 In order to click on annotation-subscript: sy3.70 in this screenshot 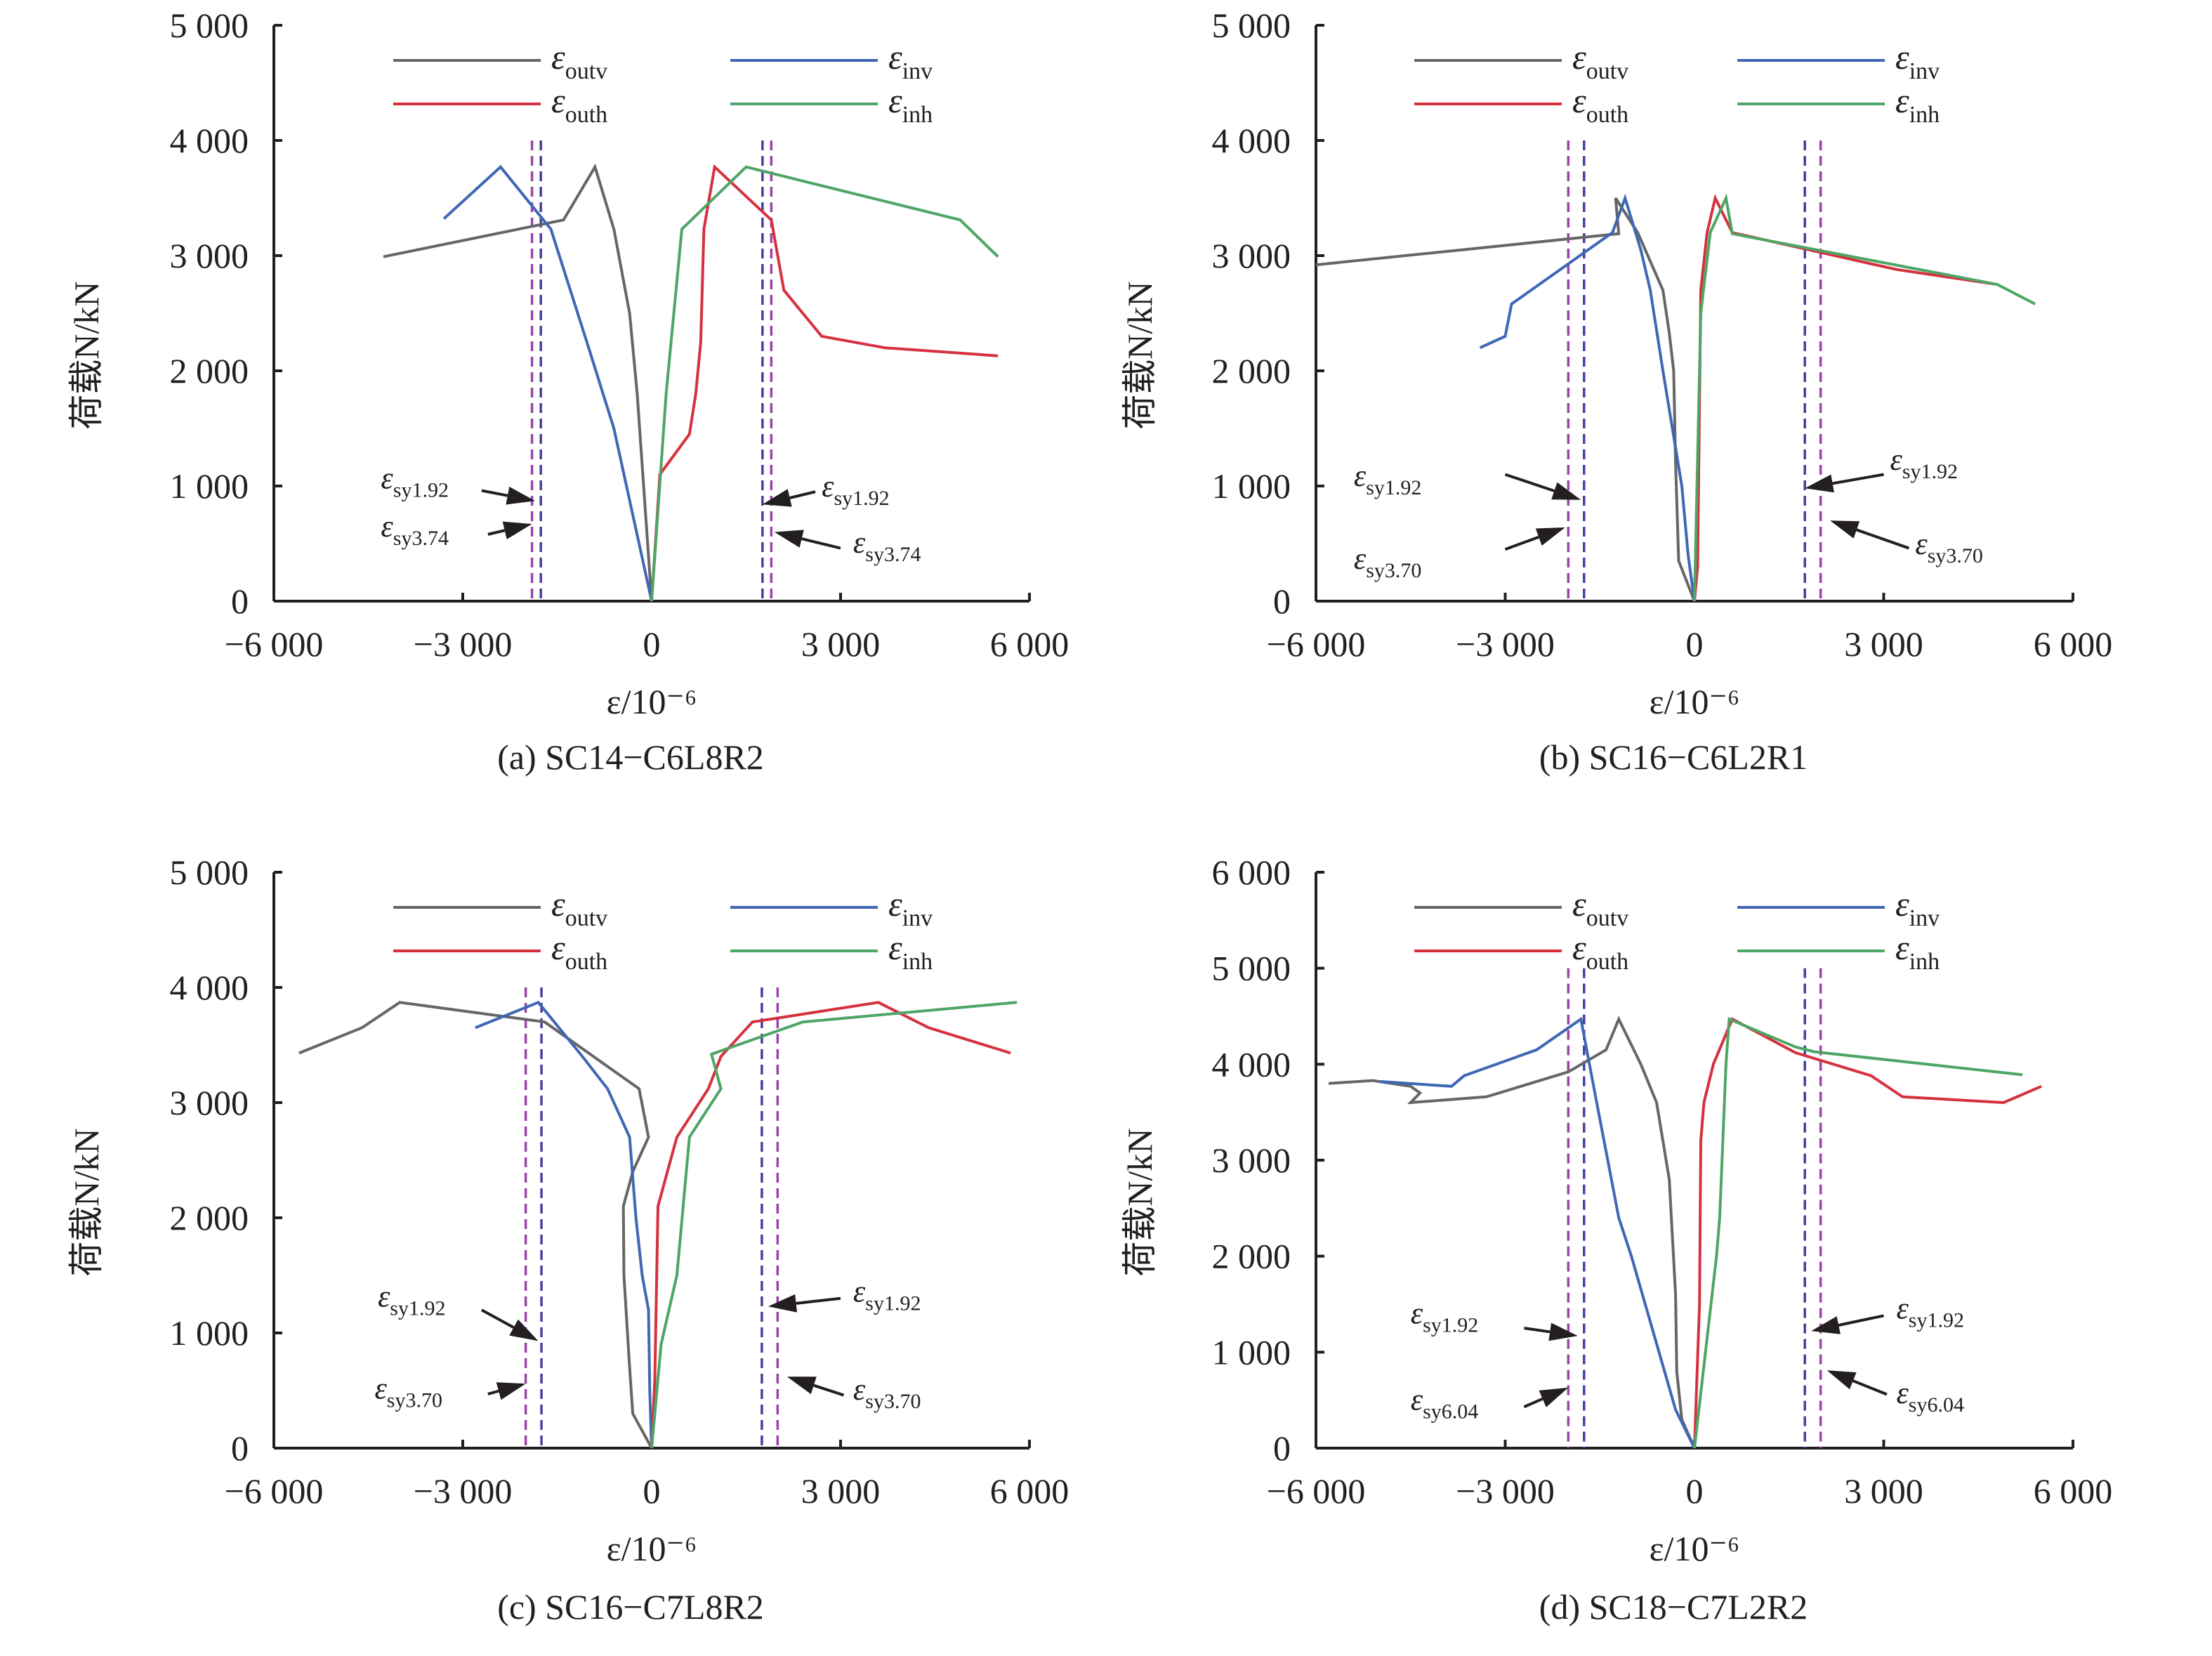, I will do `click(414, 1400)`.